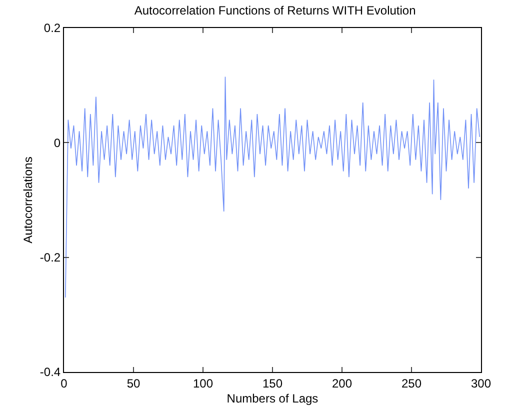  Describe the element at coordinates (57, 143) in the screenshot. I see `y-tick-label: 0` at that location.